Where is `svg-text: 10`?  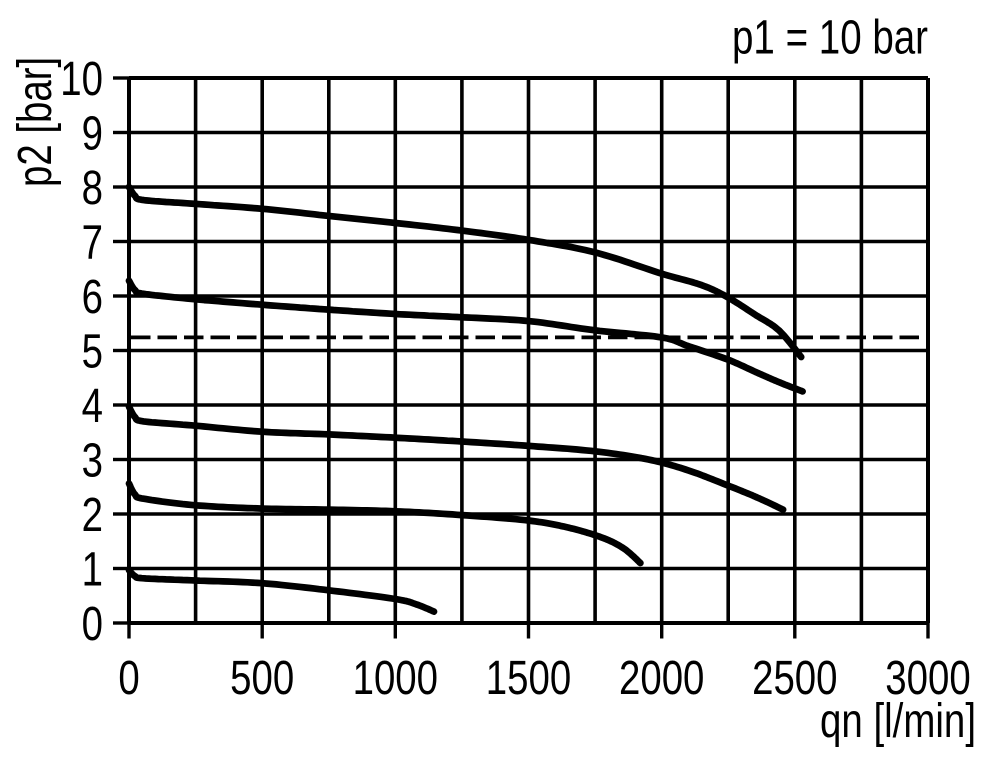 svg-text: 10 is located at coordinates (81, 79).